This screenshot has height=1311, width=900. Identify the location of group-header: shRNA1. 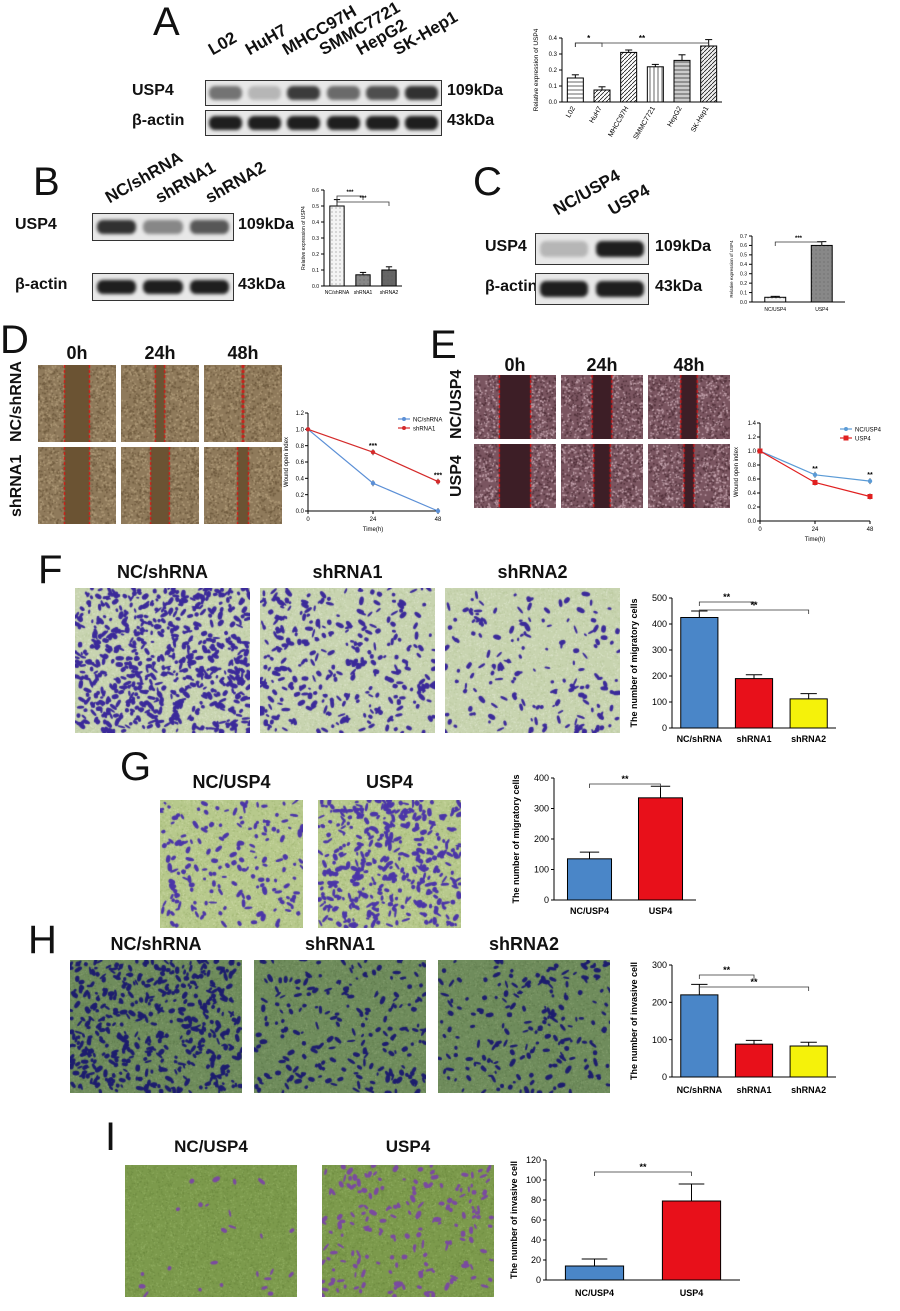
(347, 572).